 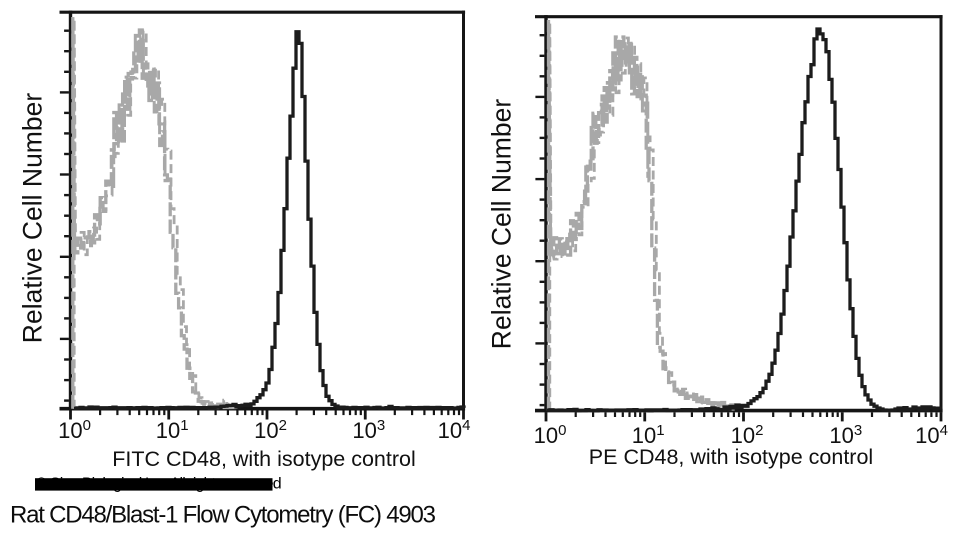 What do you see at coordinates (172, 430) in the screenshot?
I see `svg-text: 10¹` at bounding box center [172, 430].